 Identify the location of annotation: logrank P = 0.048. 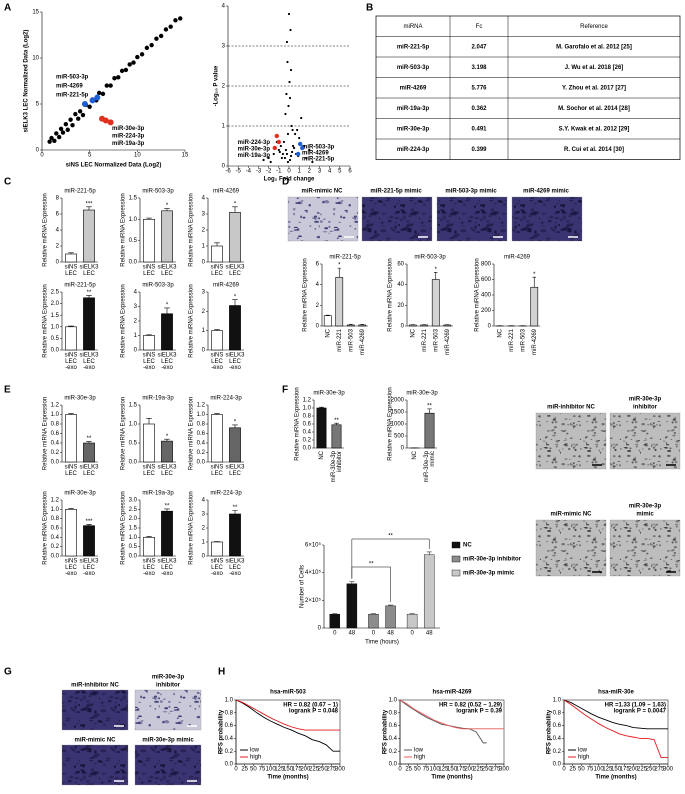
(314, 712).